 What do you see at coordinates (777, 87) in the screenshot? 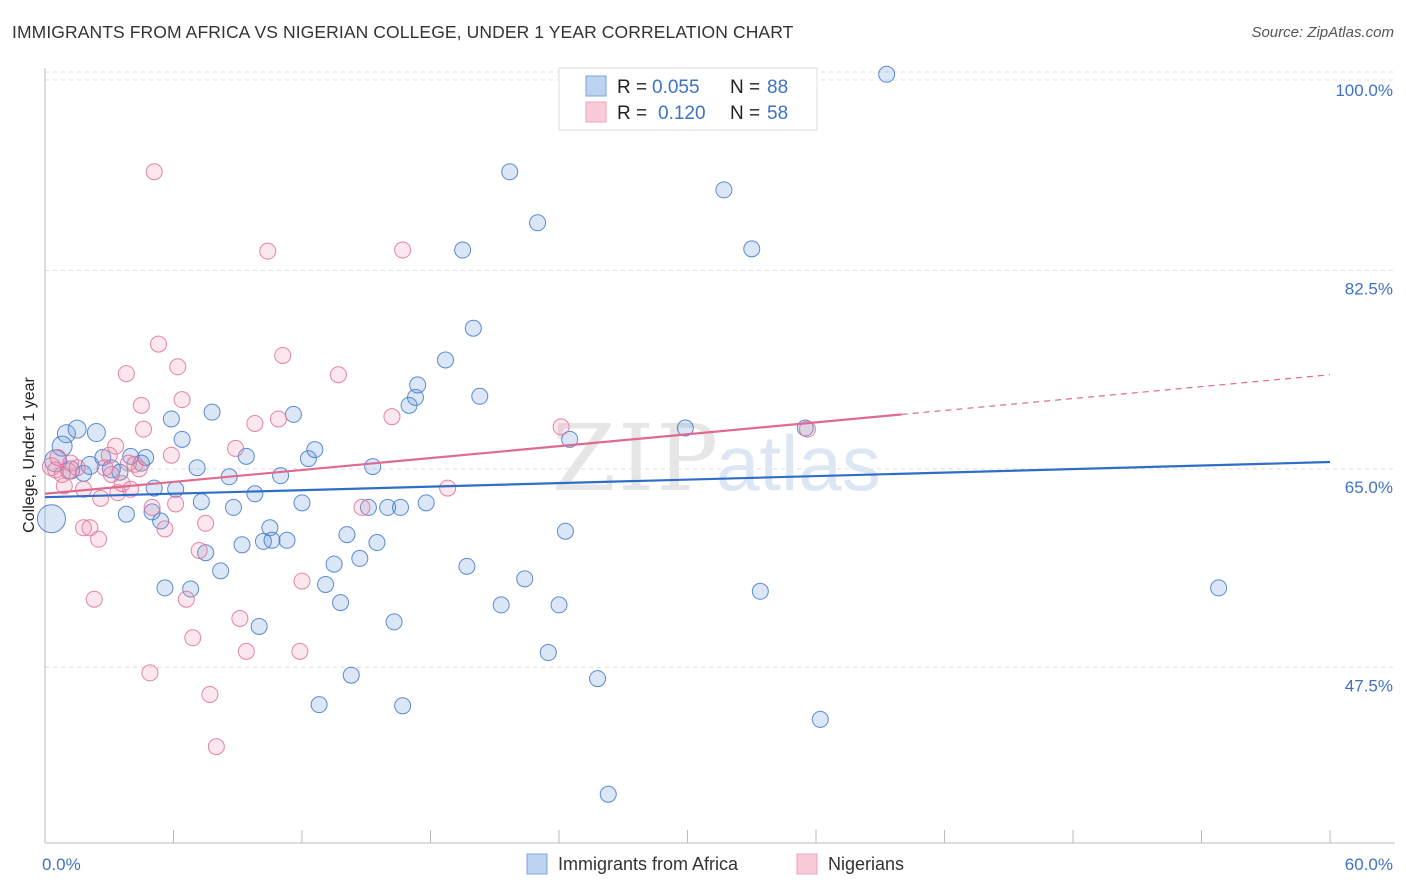
I see `legend-n-value-africa: 88` at bounding box center [777, 87].